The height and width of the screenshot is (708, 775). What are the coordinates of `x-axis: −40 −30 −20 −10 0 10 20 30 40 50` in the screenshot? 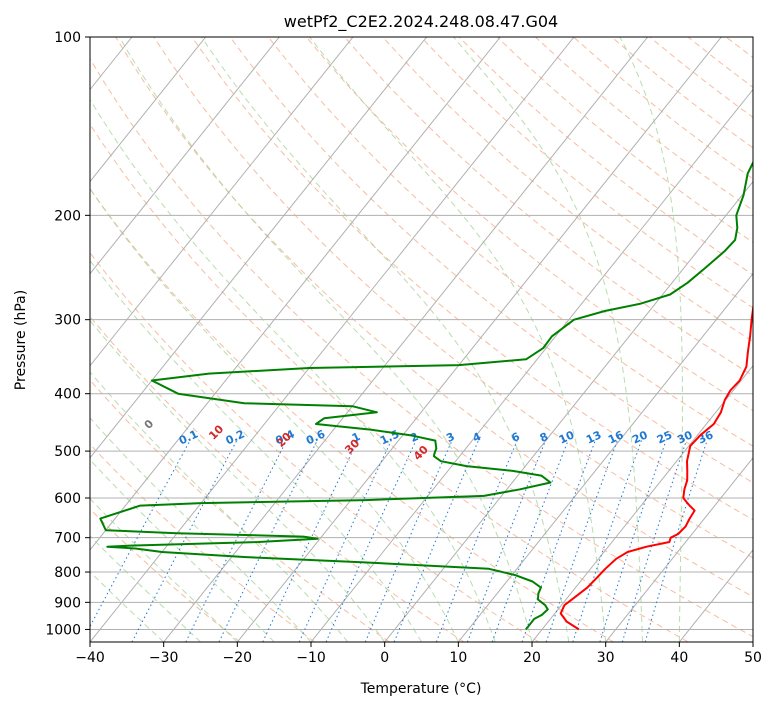 It's located at (418, 654).